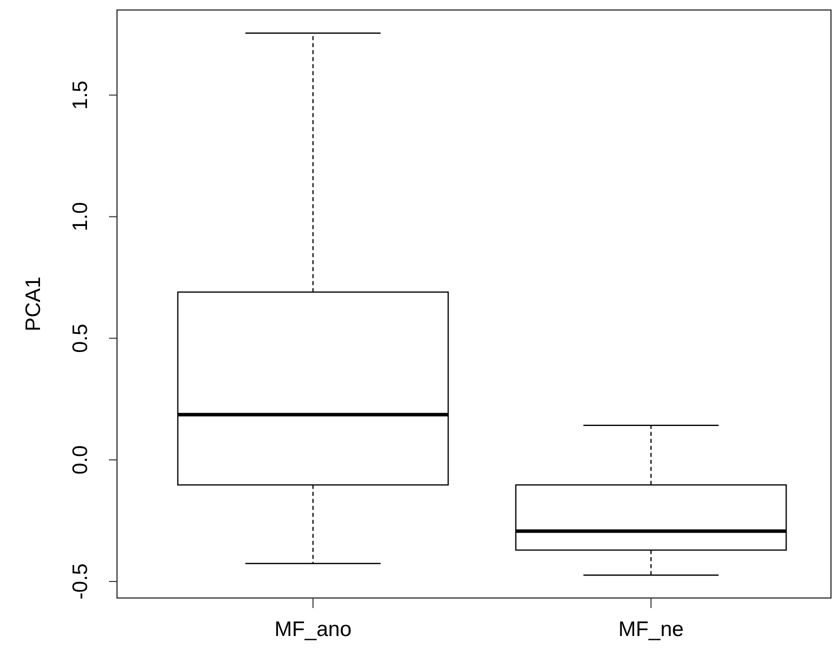 The image size is (833, 653). What do you see at coordinates (80, 338) in the screenshot?
I see `y-tick-label: 0.5` at bounding box center [80, 338].